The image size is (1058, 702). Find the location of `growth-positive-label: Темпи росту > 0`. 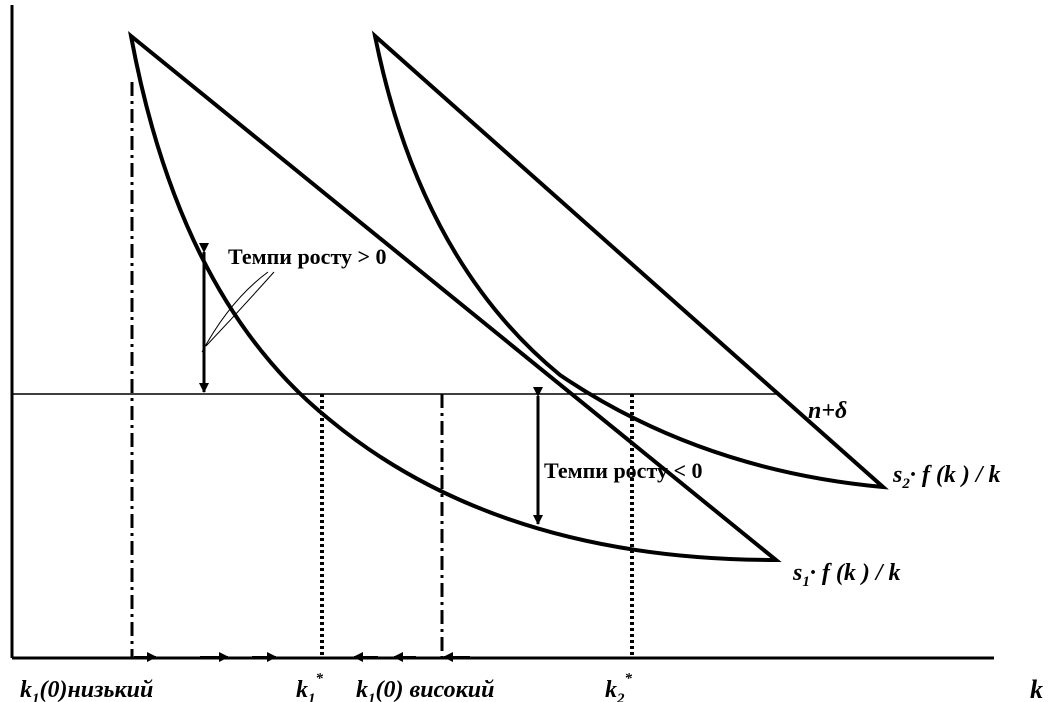

growth-positive-label: Темпи росту > 0 is located at coordinates (307, 256).